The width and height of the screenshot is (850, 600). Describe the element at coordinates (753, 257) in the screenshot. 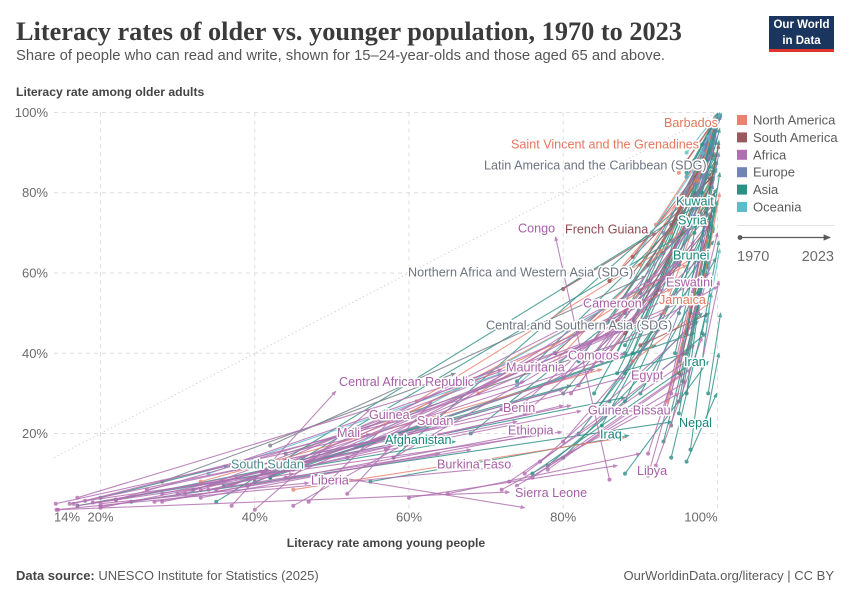

I see `svg-text: 1970` at that location.